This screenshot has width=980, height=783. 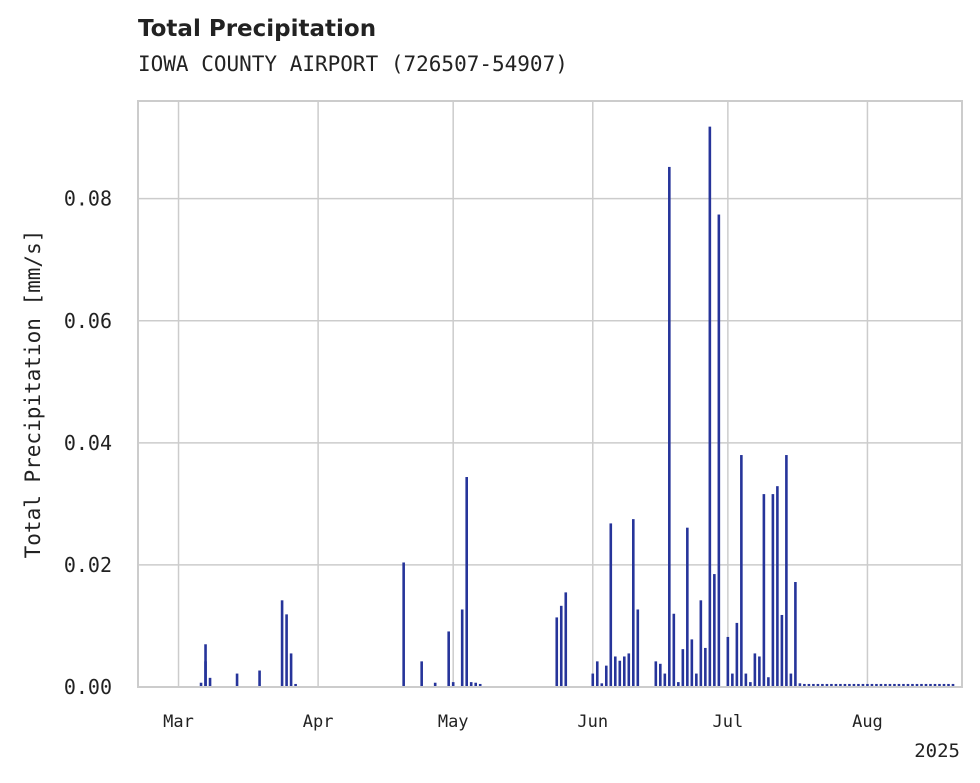 What do you see at coordinates (88, 687) in the screenshot?
I see `y-tick-label: 0.00` at bounding box center [88, 687].